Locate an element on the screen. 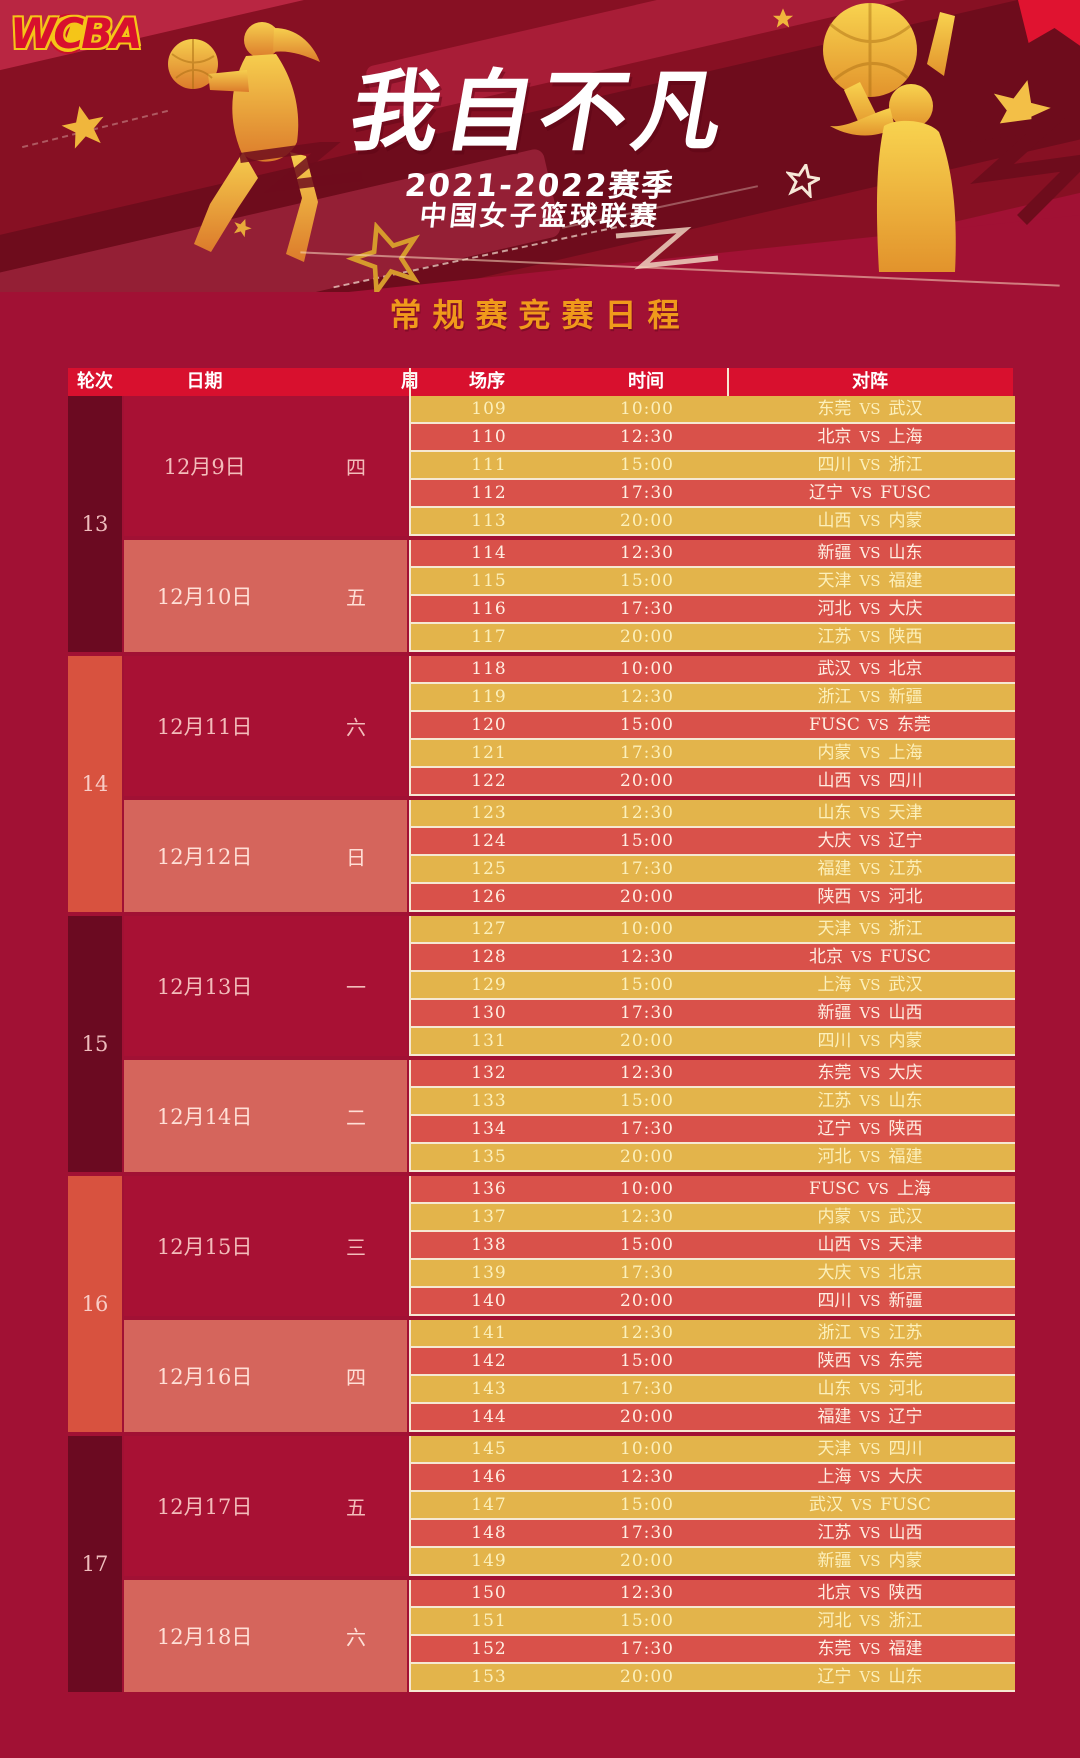 The image size is (1080, 1758). game-matchup: 东莞 VS 武汉 is located at coordinates (870, 409).